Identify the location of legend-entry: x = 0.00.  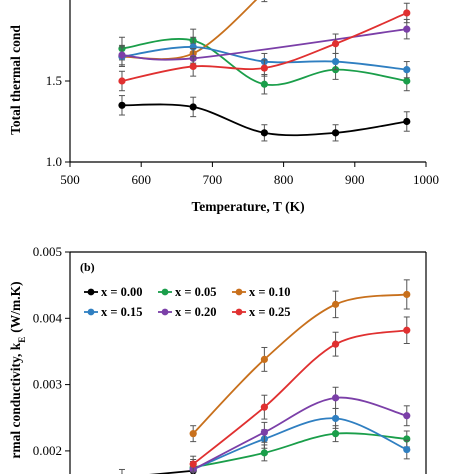
(113, 292).